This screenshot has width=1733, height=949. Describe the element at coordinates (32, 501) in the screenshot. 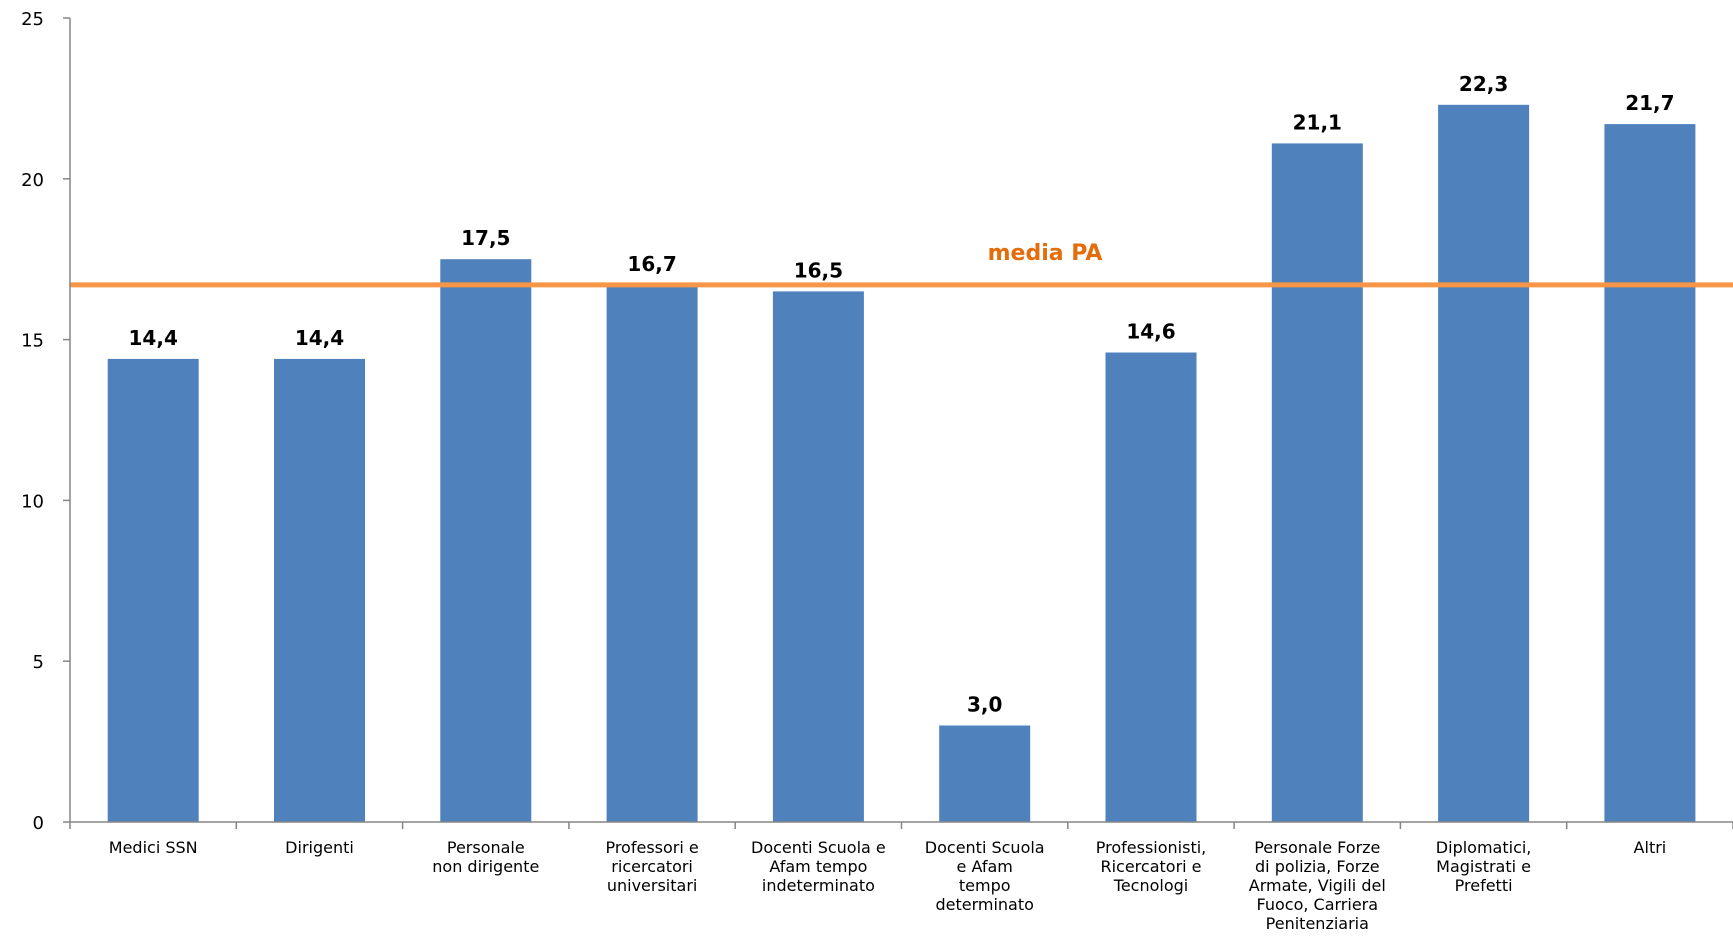

I see `y-tick-label: 10` at that location.